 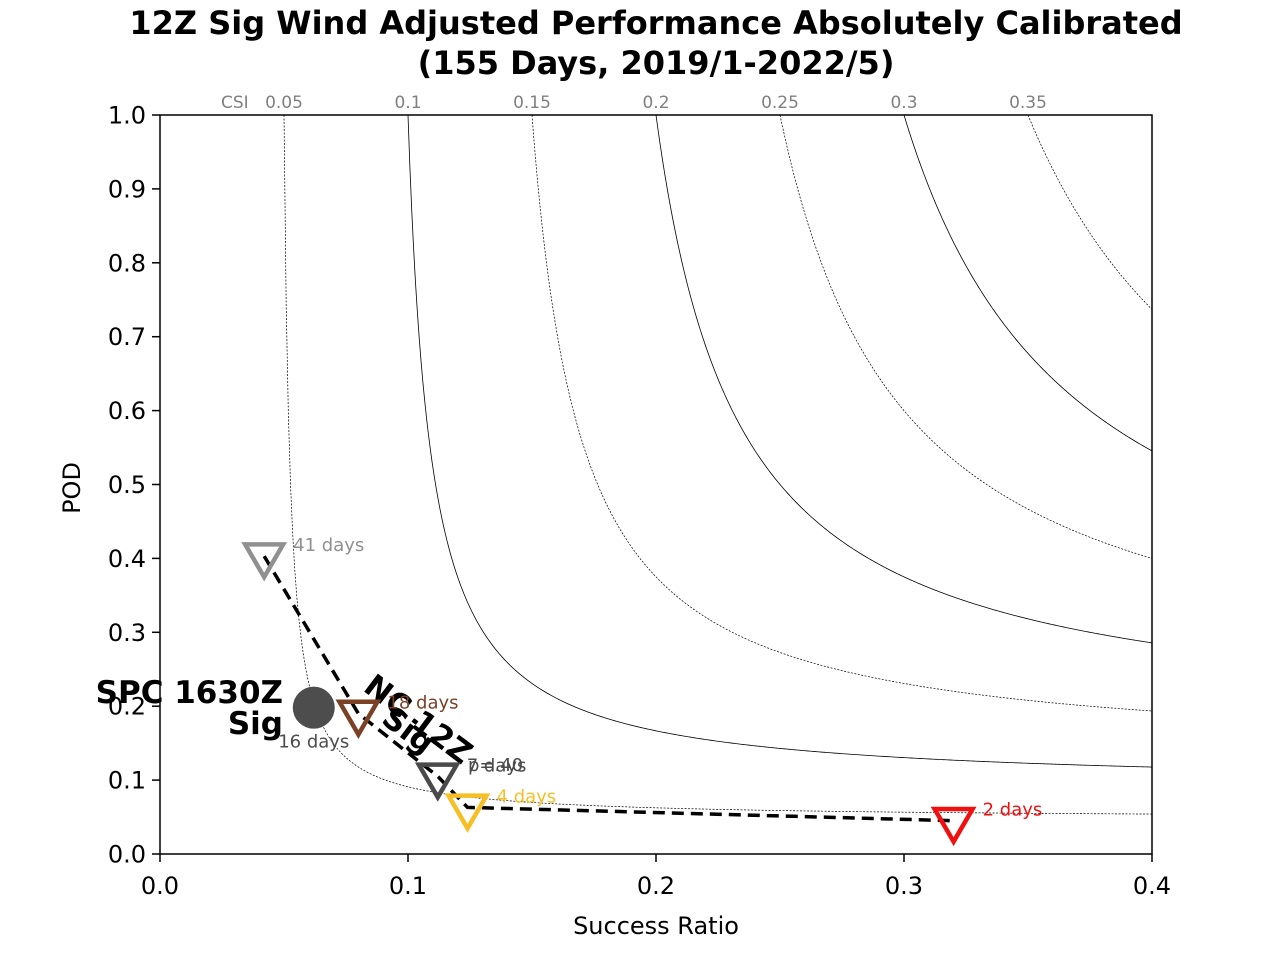 I want to click on csi-tick-0.35: 0.35, so click(x=1028, y=103).